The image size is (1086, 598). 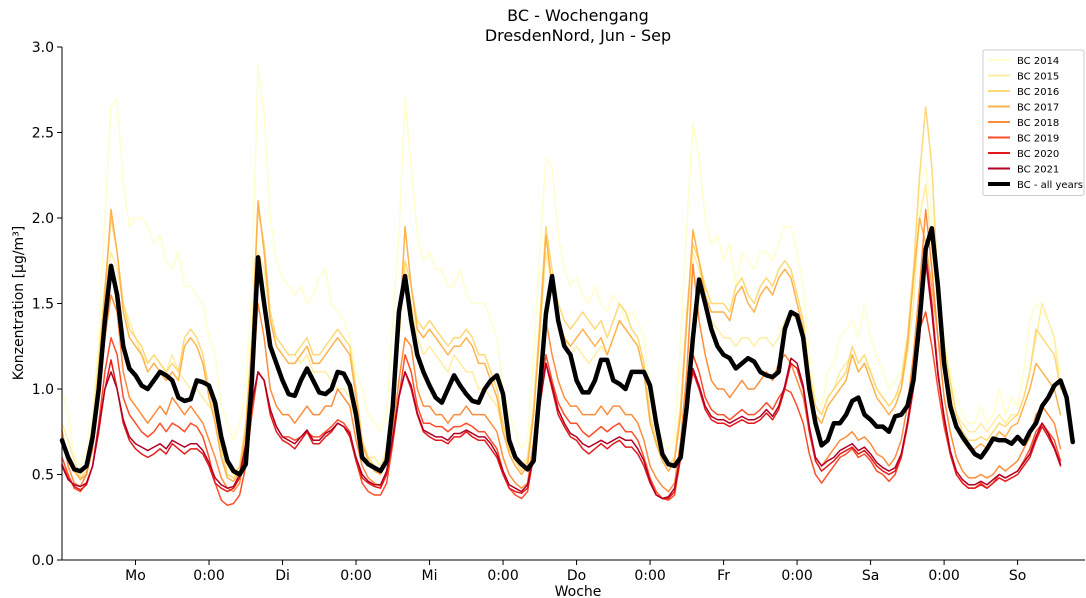 What do you see at coordinates (578, 15) in the screenshot?
I see `chart-title: BC - Wochengang` at bounding box center [578, 15].